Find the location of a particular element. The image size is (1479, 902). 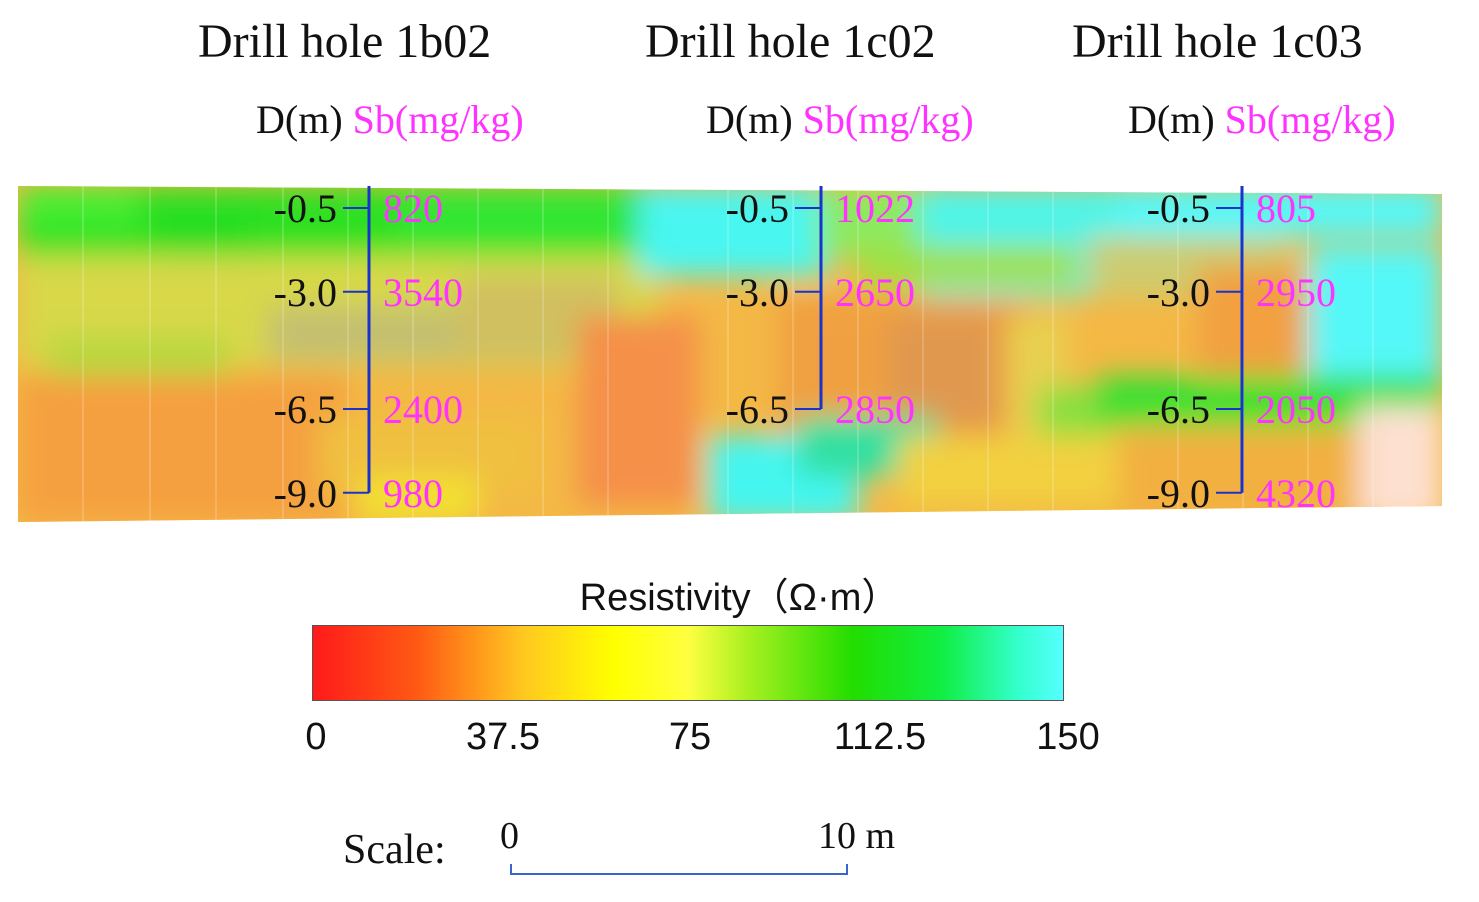

sb-value: 980 is located at coordinates (413, 493).